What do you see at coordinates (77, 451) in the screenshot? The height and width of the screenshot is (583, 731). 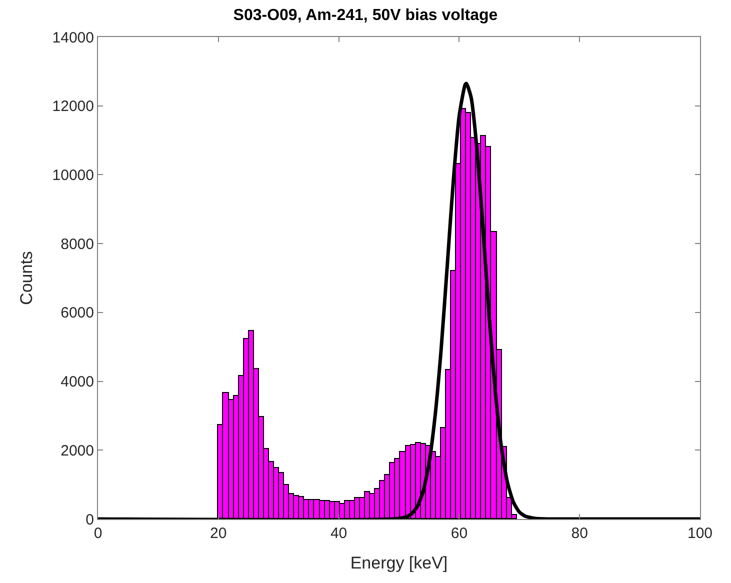 I see `y-tick-label: 2000` at bounding box center [77, 451].